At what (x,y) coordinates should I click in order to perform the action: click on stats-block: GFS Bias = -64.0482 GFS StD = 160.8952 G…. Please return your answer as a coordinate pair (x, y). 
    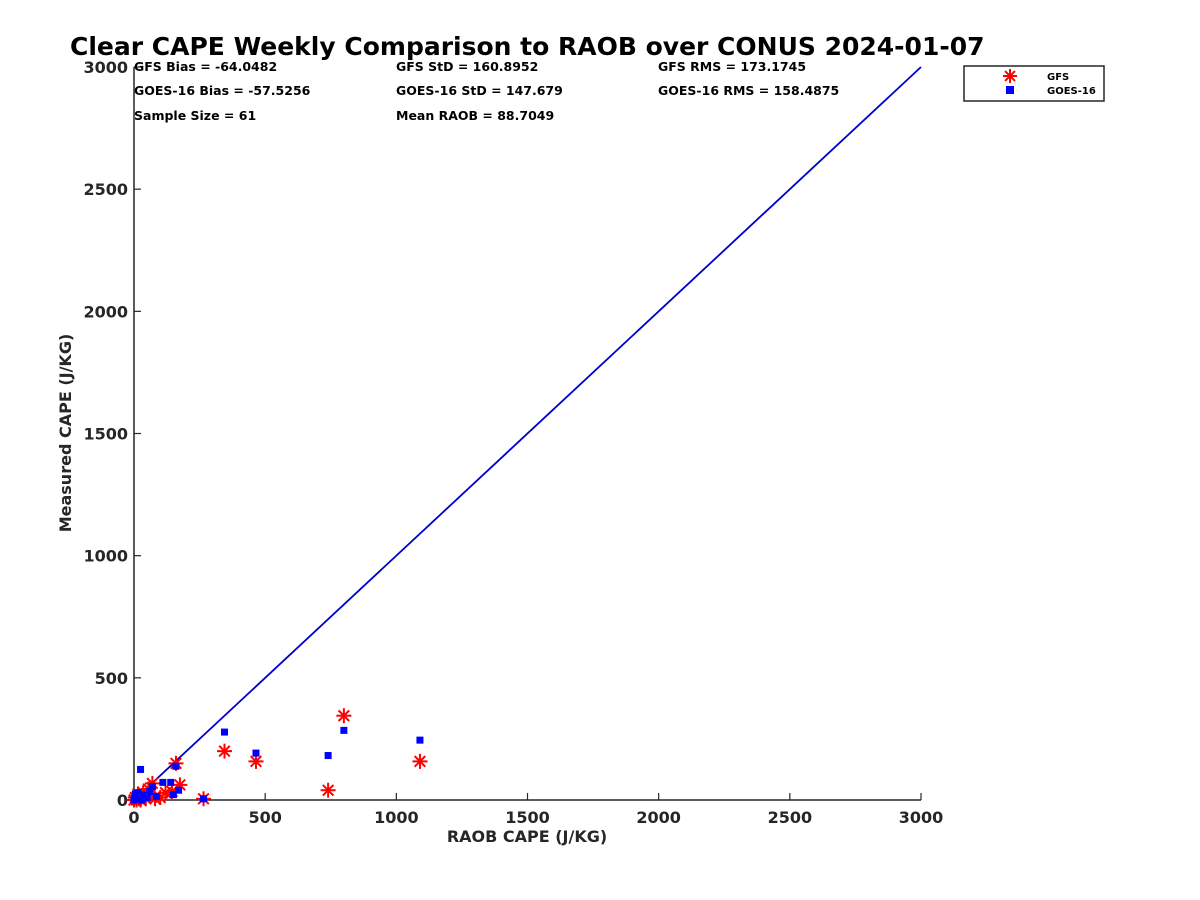
    Looking at the image, I should click on (486, 91).